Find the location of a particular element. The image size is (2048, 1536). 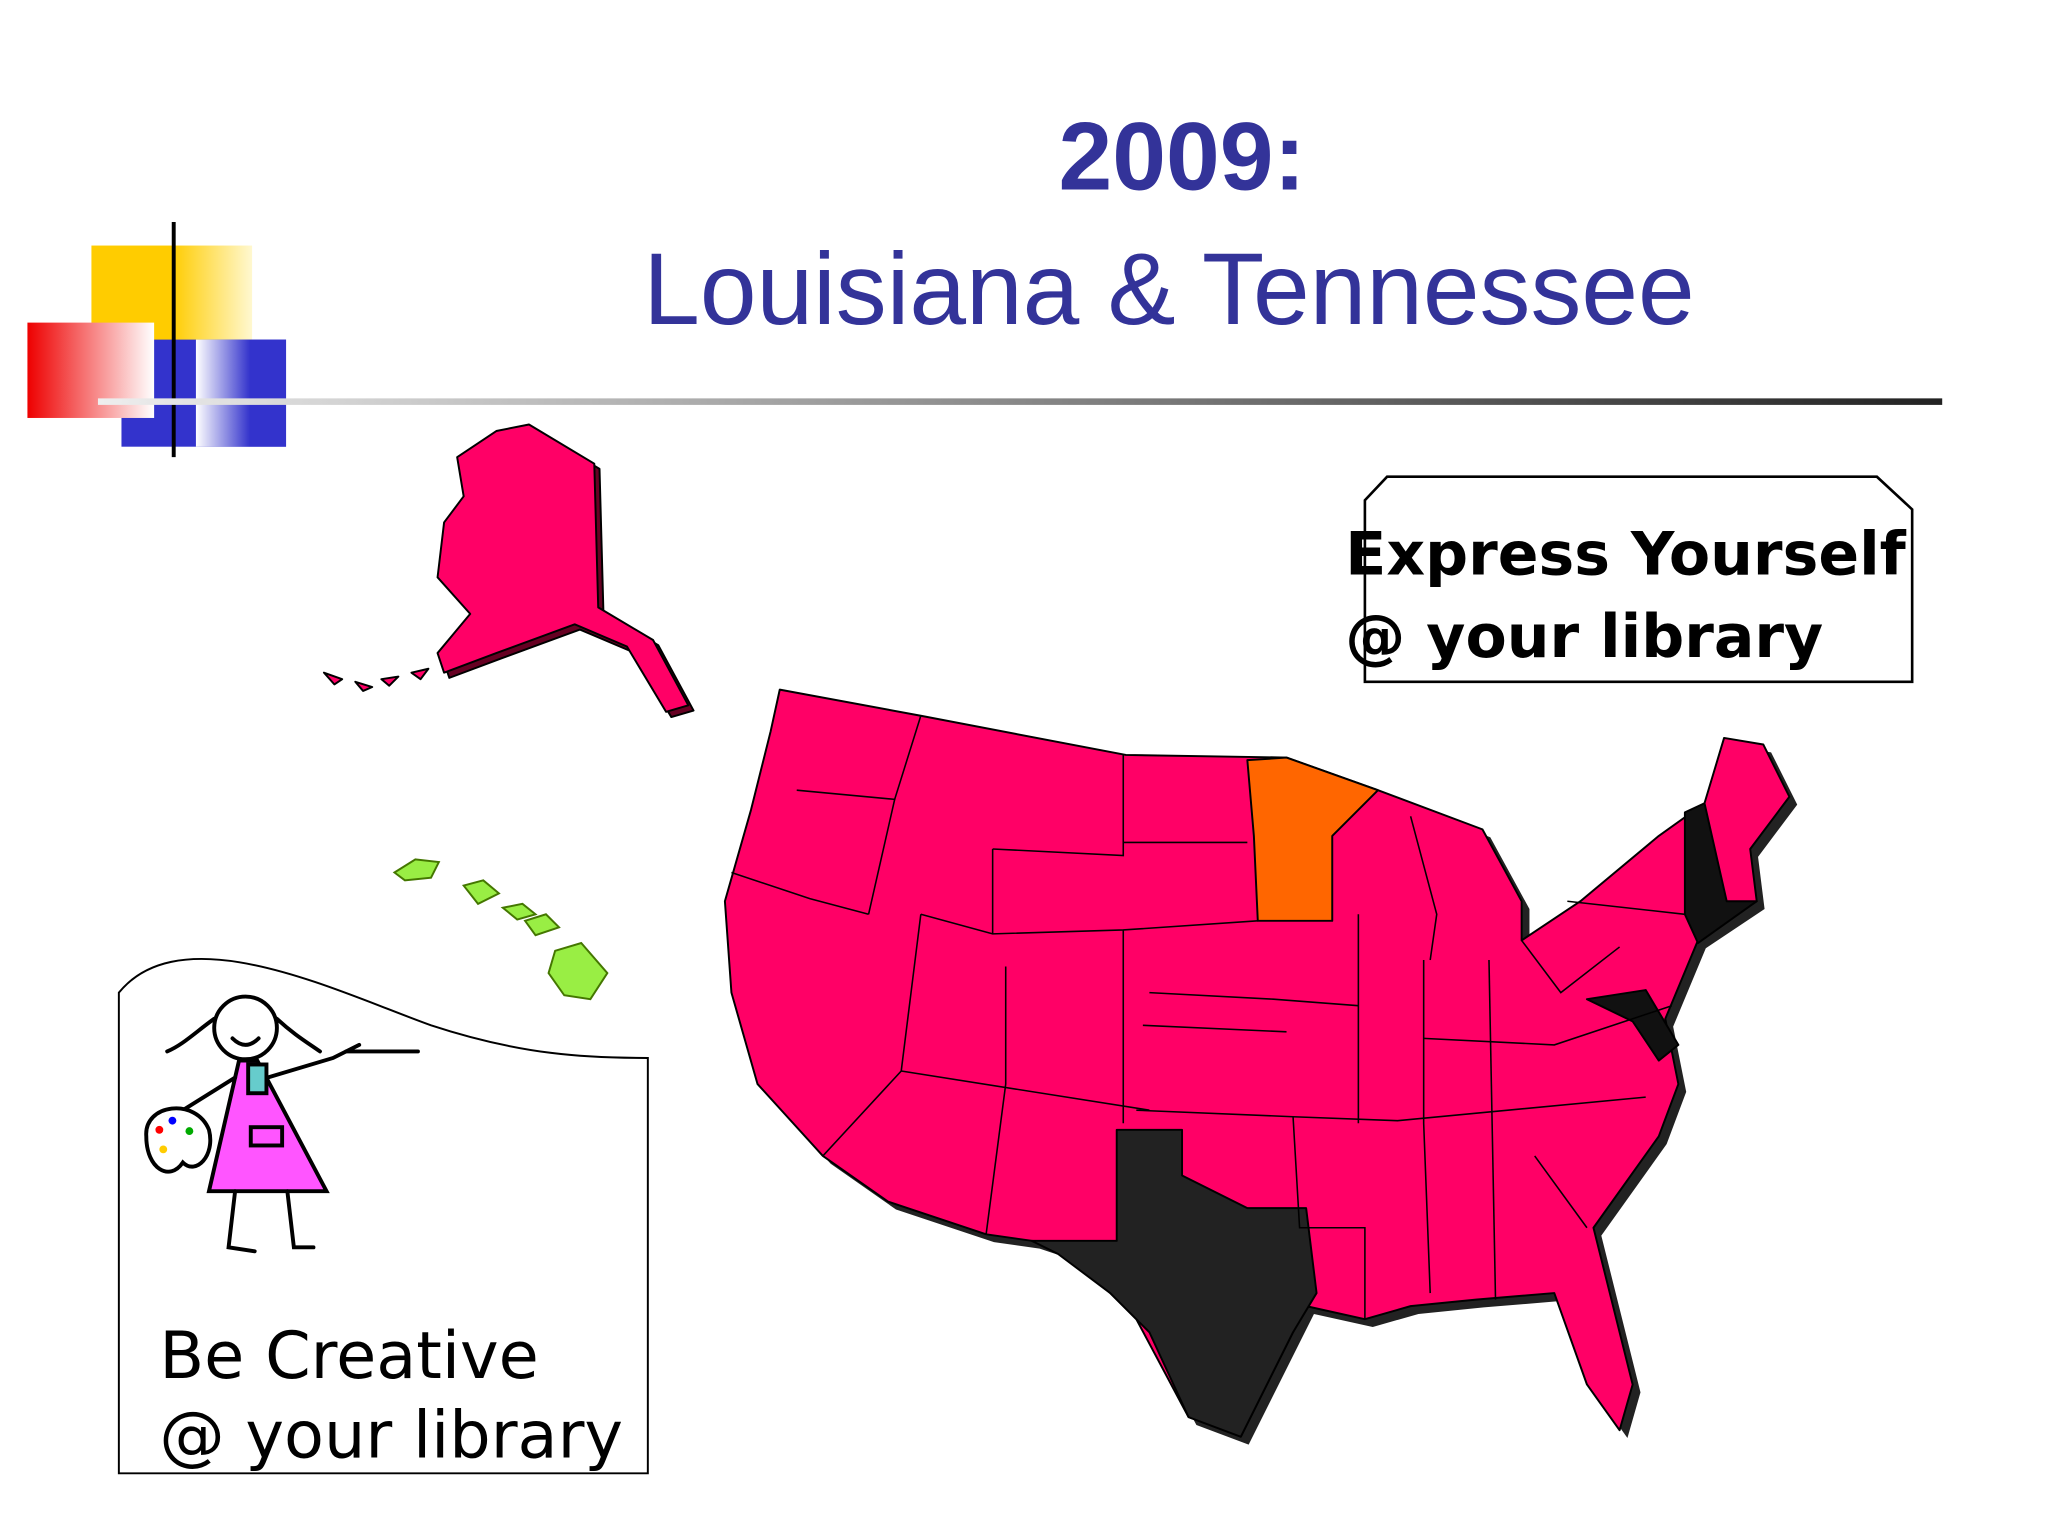

creative-callout: Be Creative @ your library is located at coordinates (383, 1216).